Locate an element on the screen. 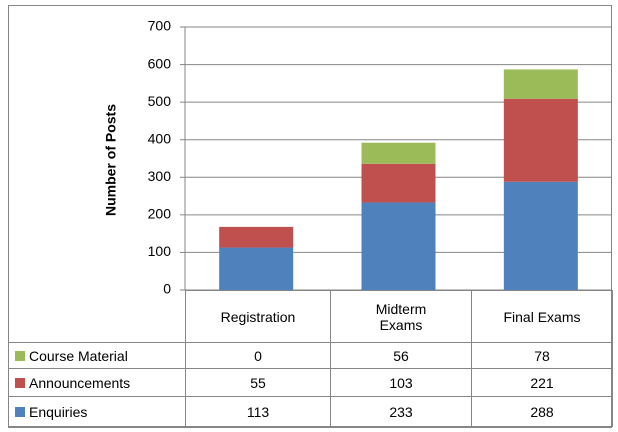  y-tick-label: 0 is located at coordinates (167, 289).